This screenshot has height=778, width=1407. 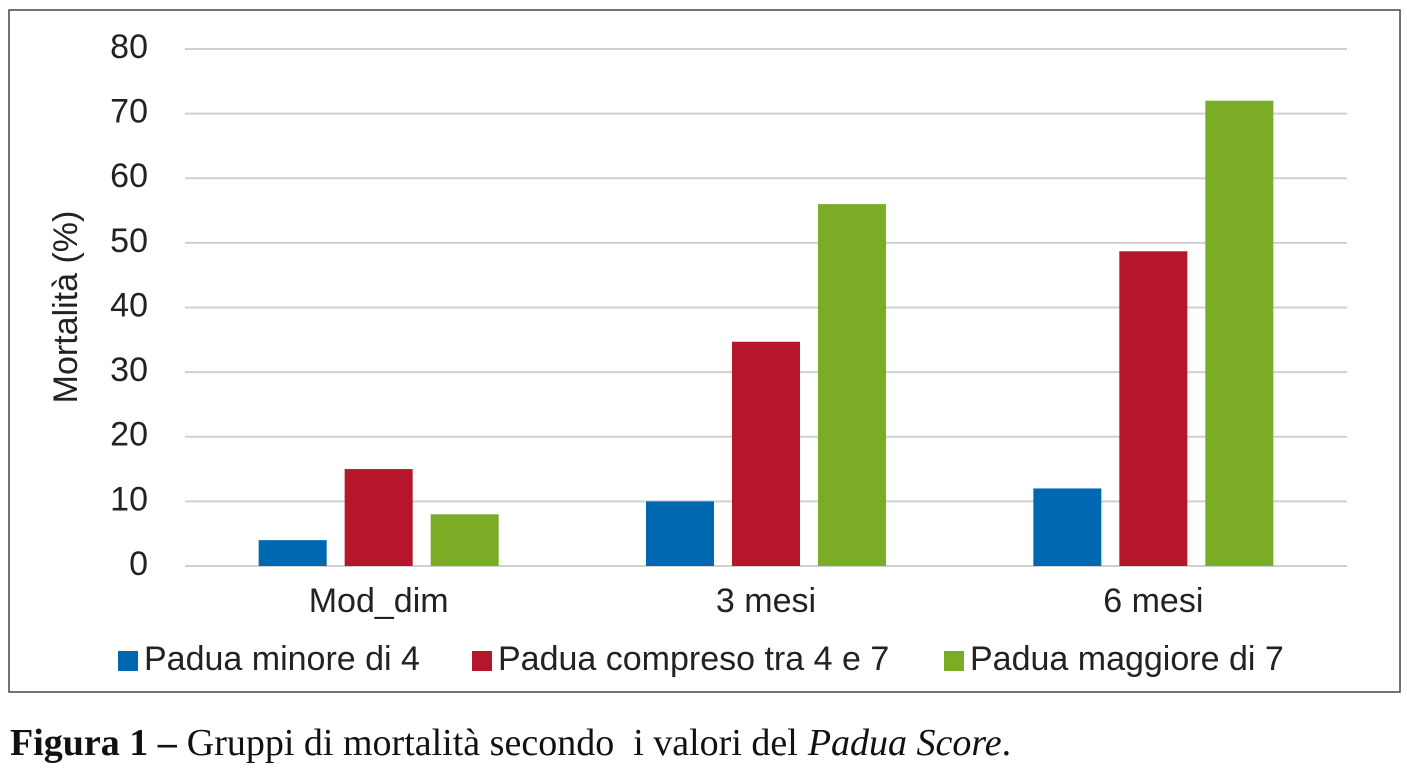 I want to click on legend-label: Padua compreso tra 4 e 7, so click(x=693, y=659).